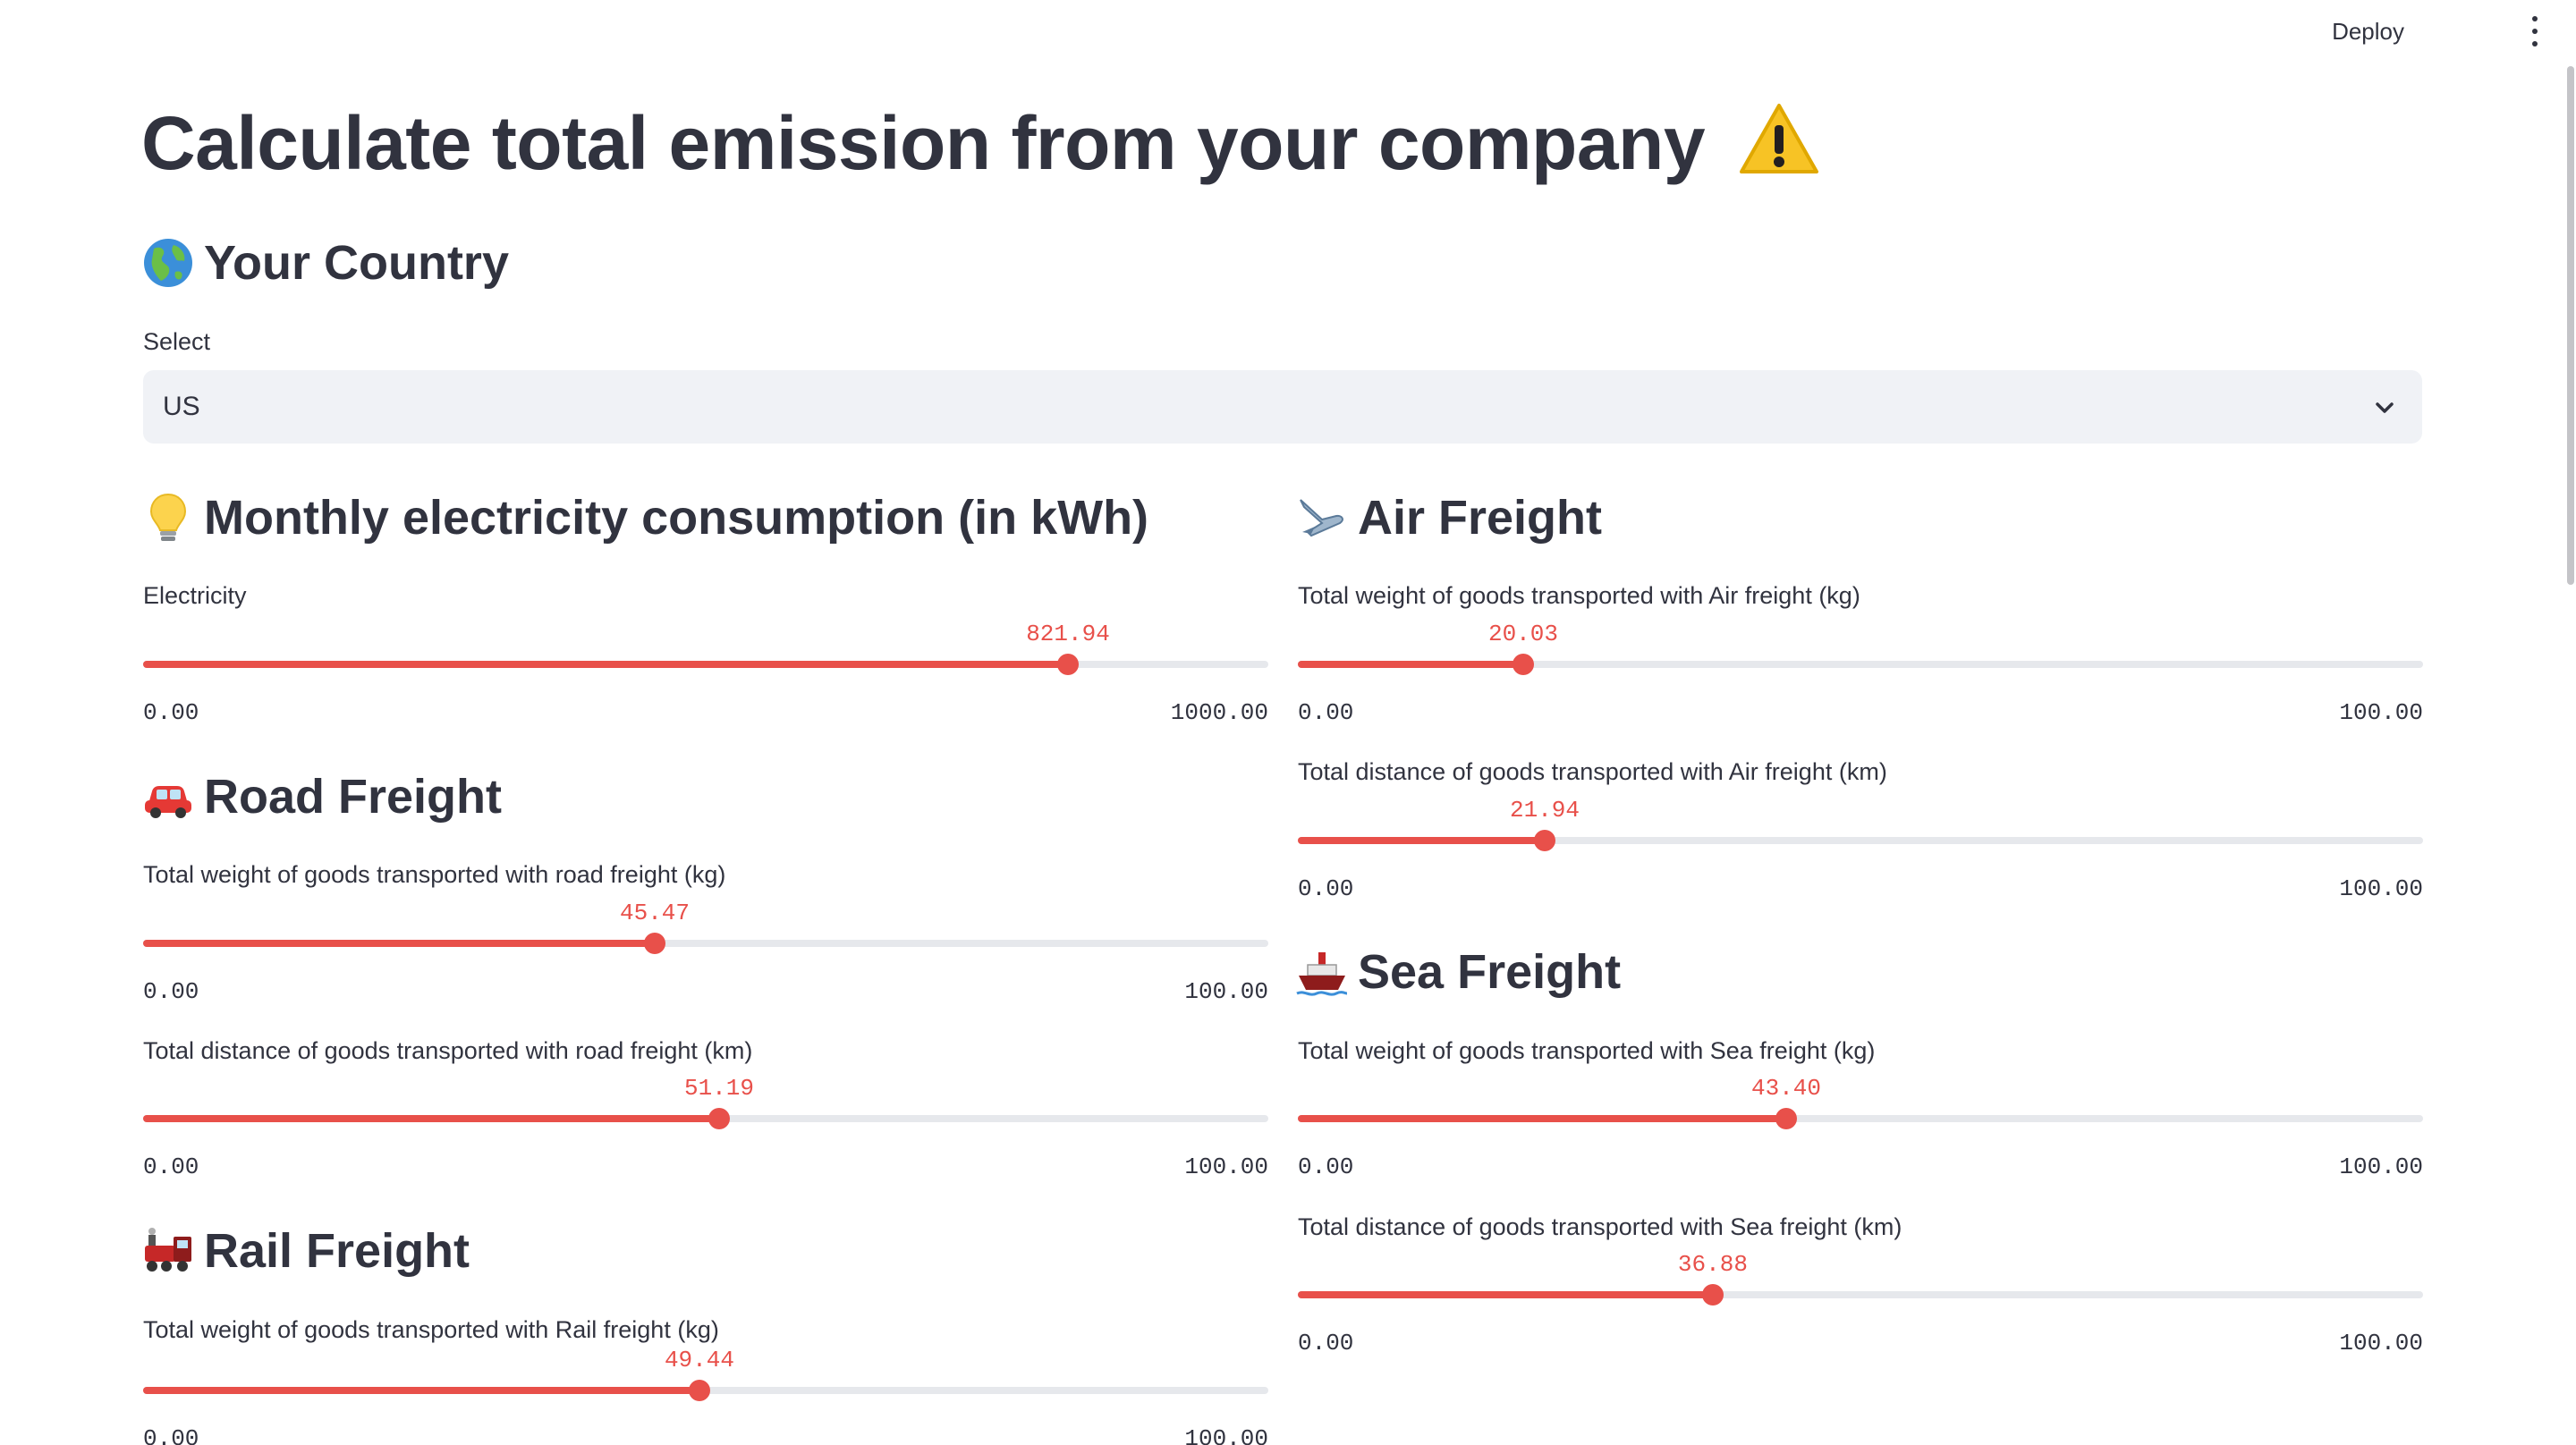 Image resolution: width=2576 pixels, height=1445 pixels. What do you see at coordinates (177, 341) in the screenshot?
I see `country-select-label: Select` at bounding box center [177, 341].